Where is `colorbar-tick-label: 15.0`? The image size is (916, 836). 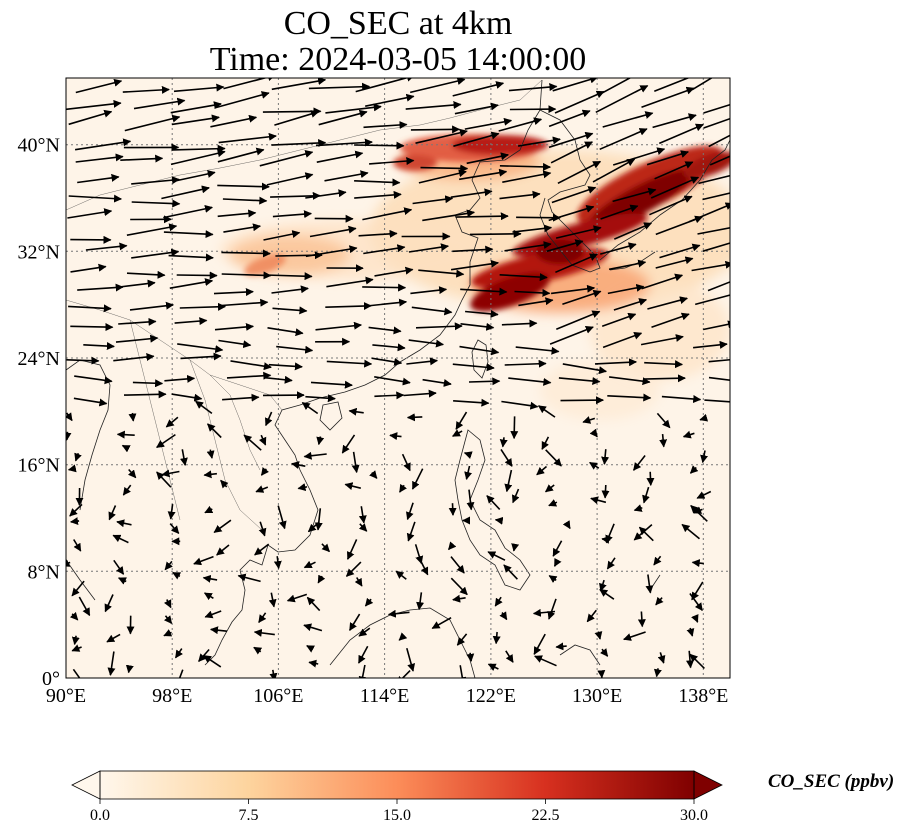 colorbar-tick-label: 15.0 is located at coordinates (397, 815).